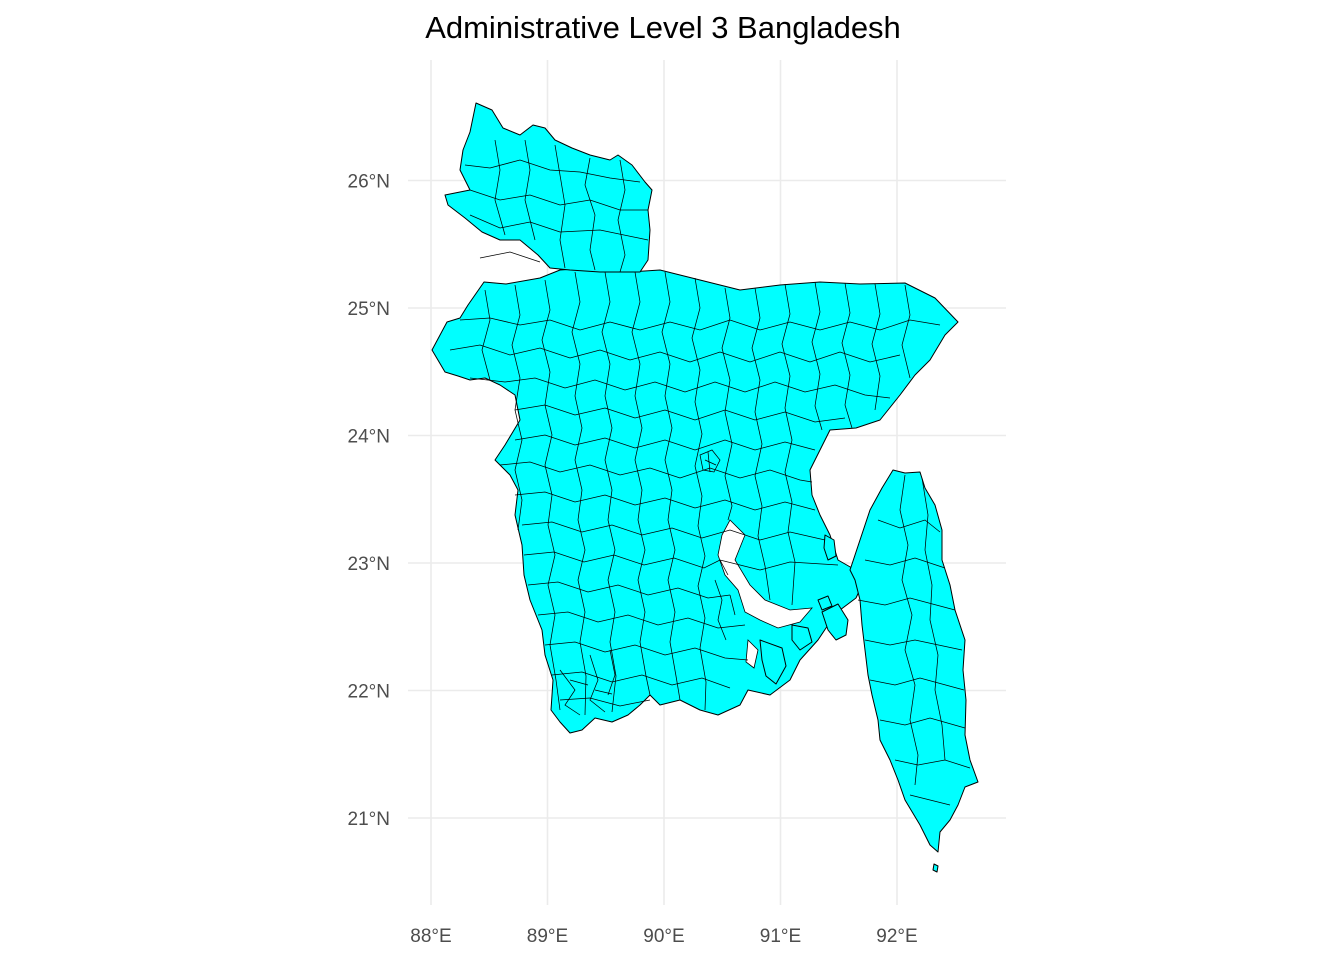  What do you see at coordinates (369, 182) in the screenshot?
I see `lat-tick-label: 26°N` at bounding box center [369, 182].